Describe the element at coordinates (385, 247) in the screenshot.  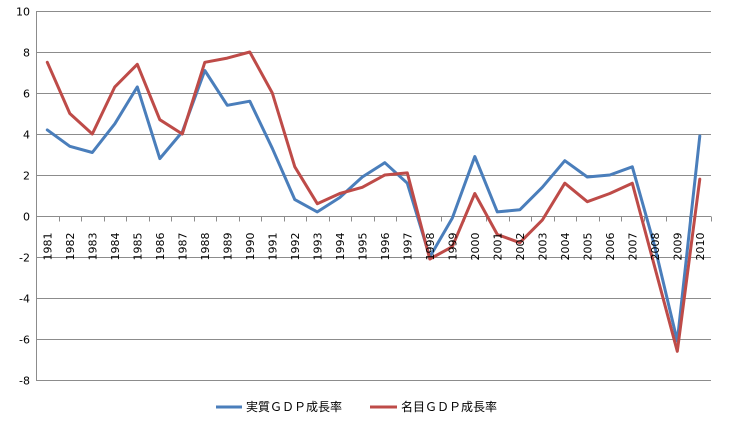
I see `x-tick-label: 1996` at that location.